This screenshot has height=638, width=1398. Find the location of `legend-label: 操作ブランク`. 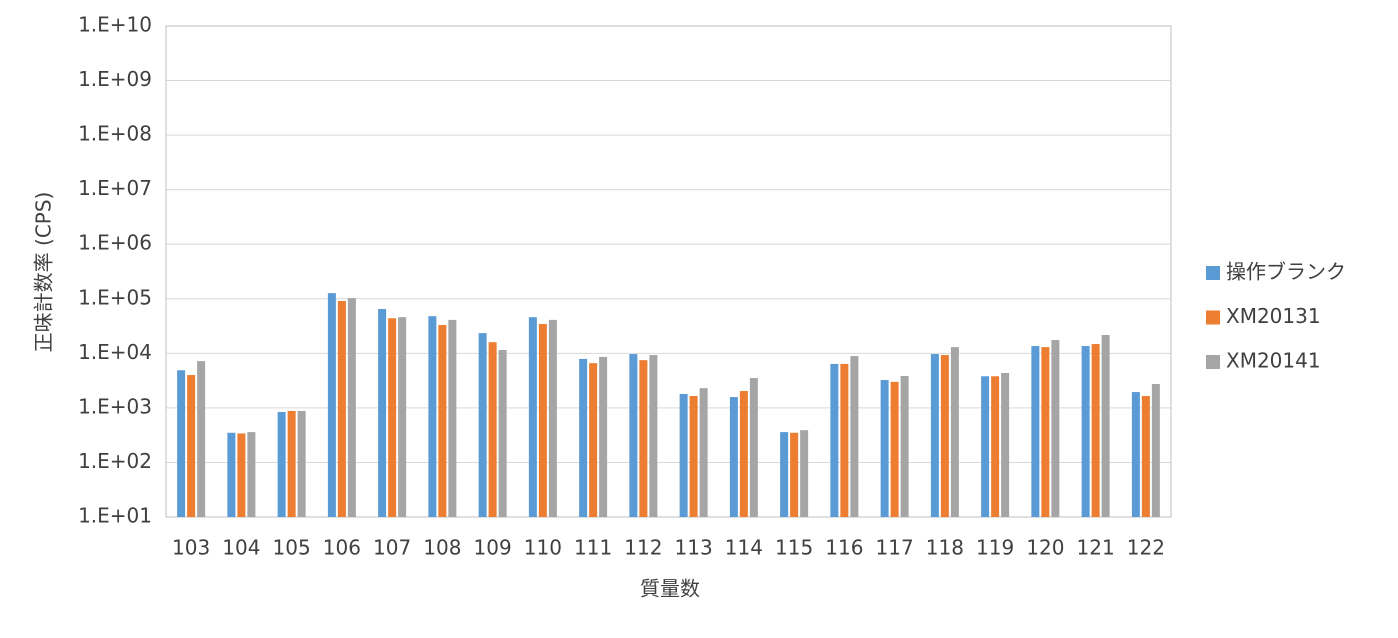

legend-label: 操作ブランク is located at coordinates (1286, 272).